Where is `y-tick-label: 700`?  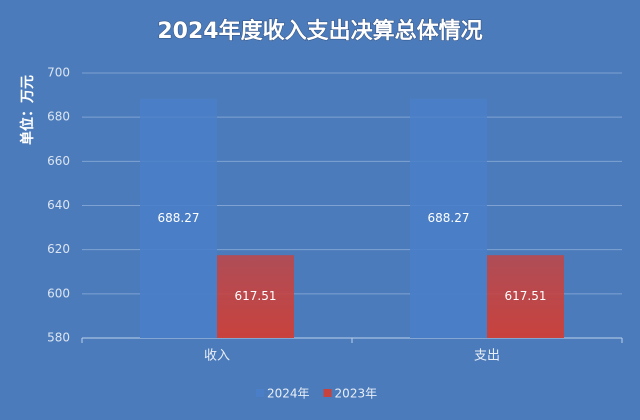
y-tick-label: 700 is located at coordinates (58, 73).